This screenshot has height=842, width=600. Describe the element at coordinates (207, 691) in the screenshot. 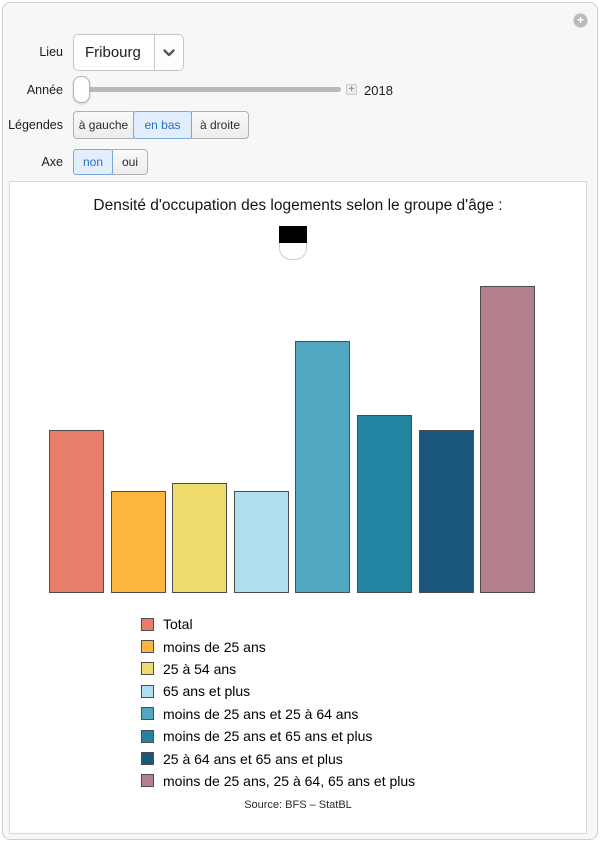

I see `legend-label: 65 ans et plus` at that location.